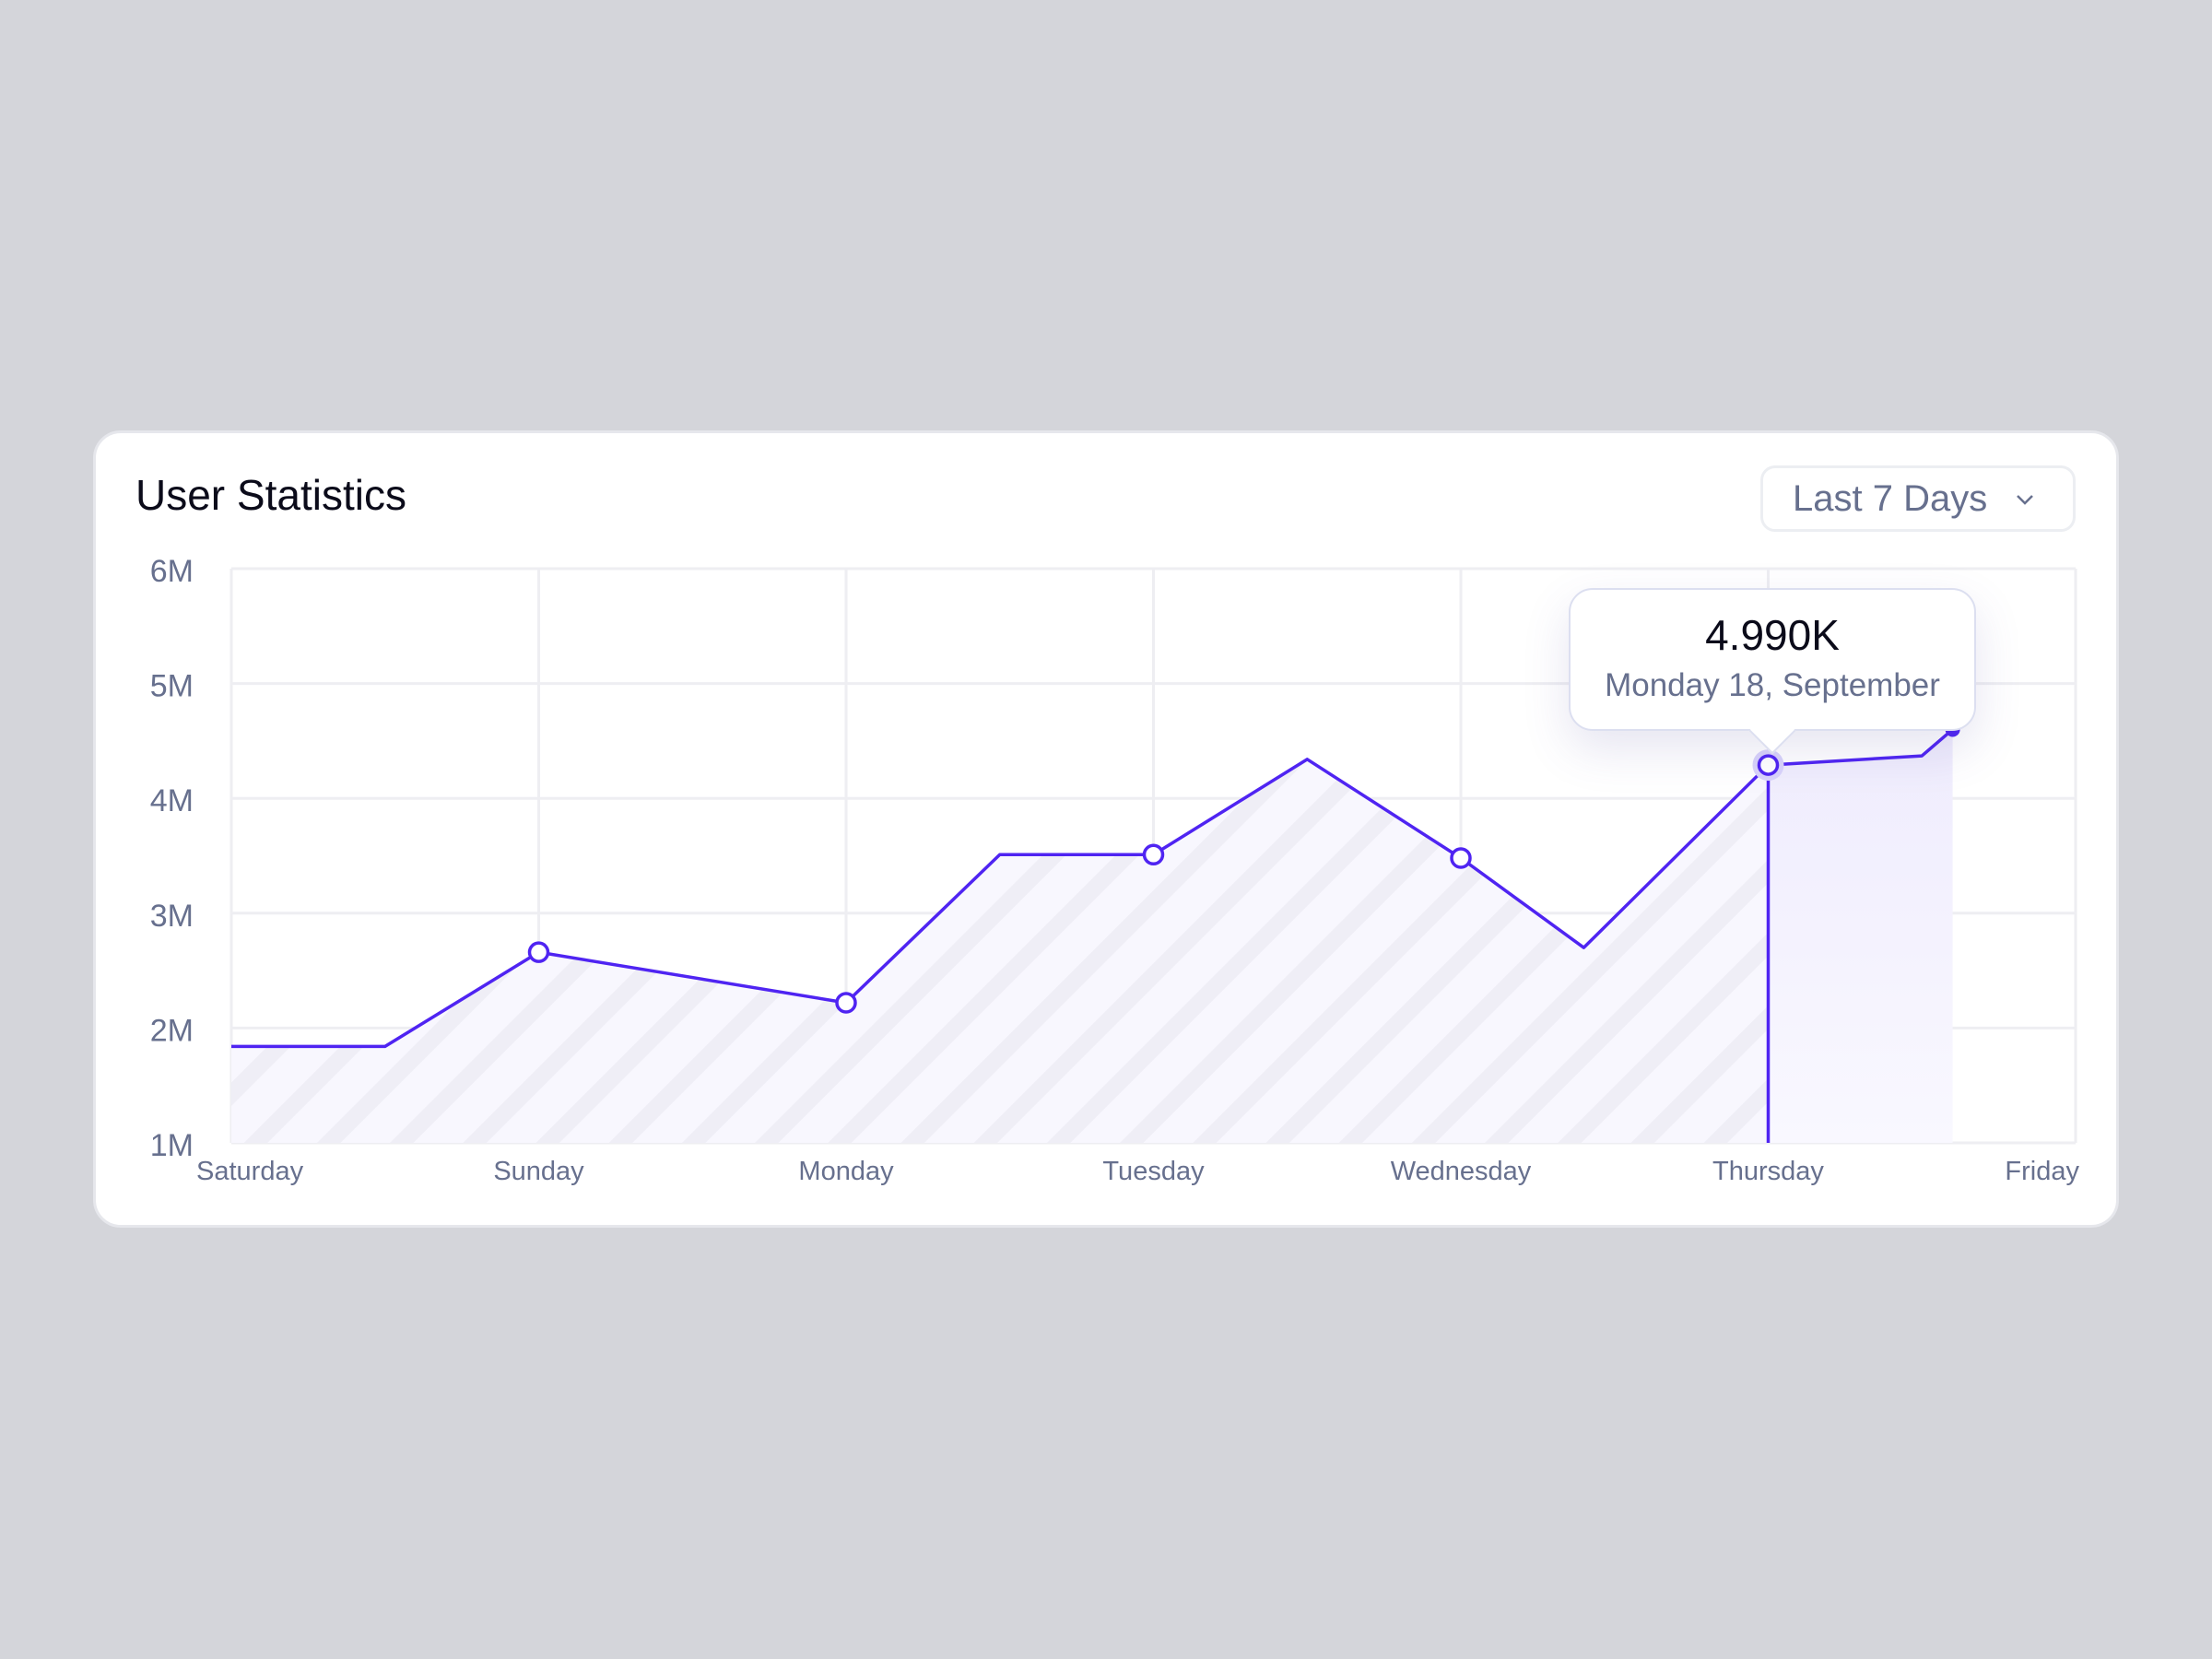 This screenshot has height=1659, width=2212. What do you see at coordinates (1860, 936) in the screenshot?
I see `highlight-area` at bounding box center [1860, 936].